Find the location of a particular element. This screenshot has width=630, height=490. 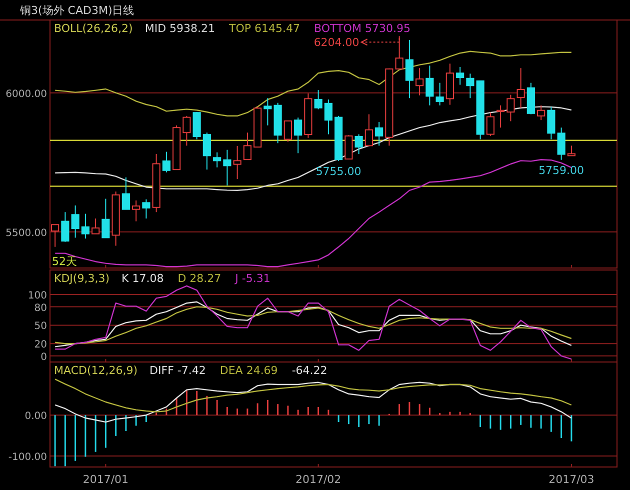

annotation: -64.22 is located at coordinates (310, 370).